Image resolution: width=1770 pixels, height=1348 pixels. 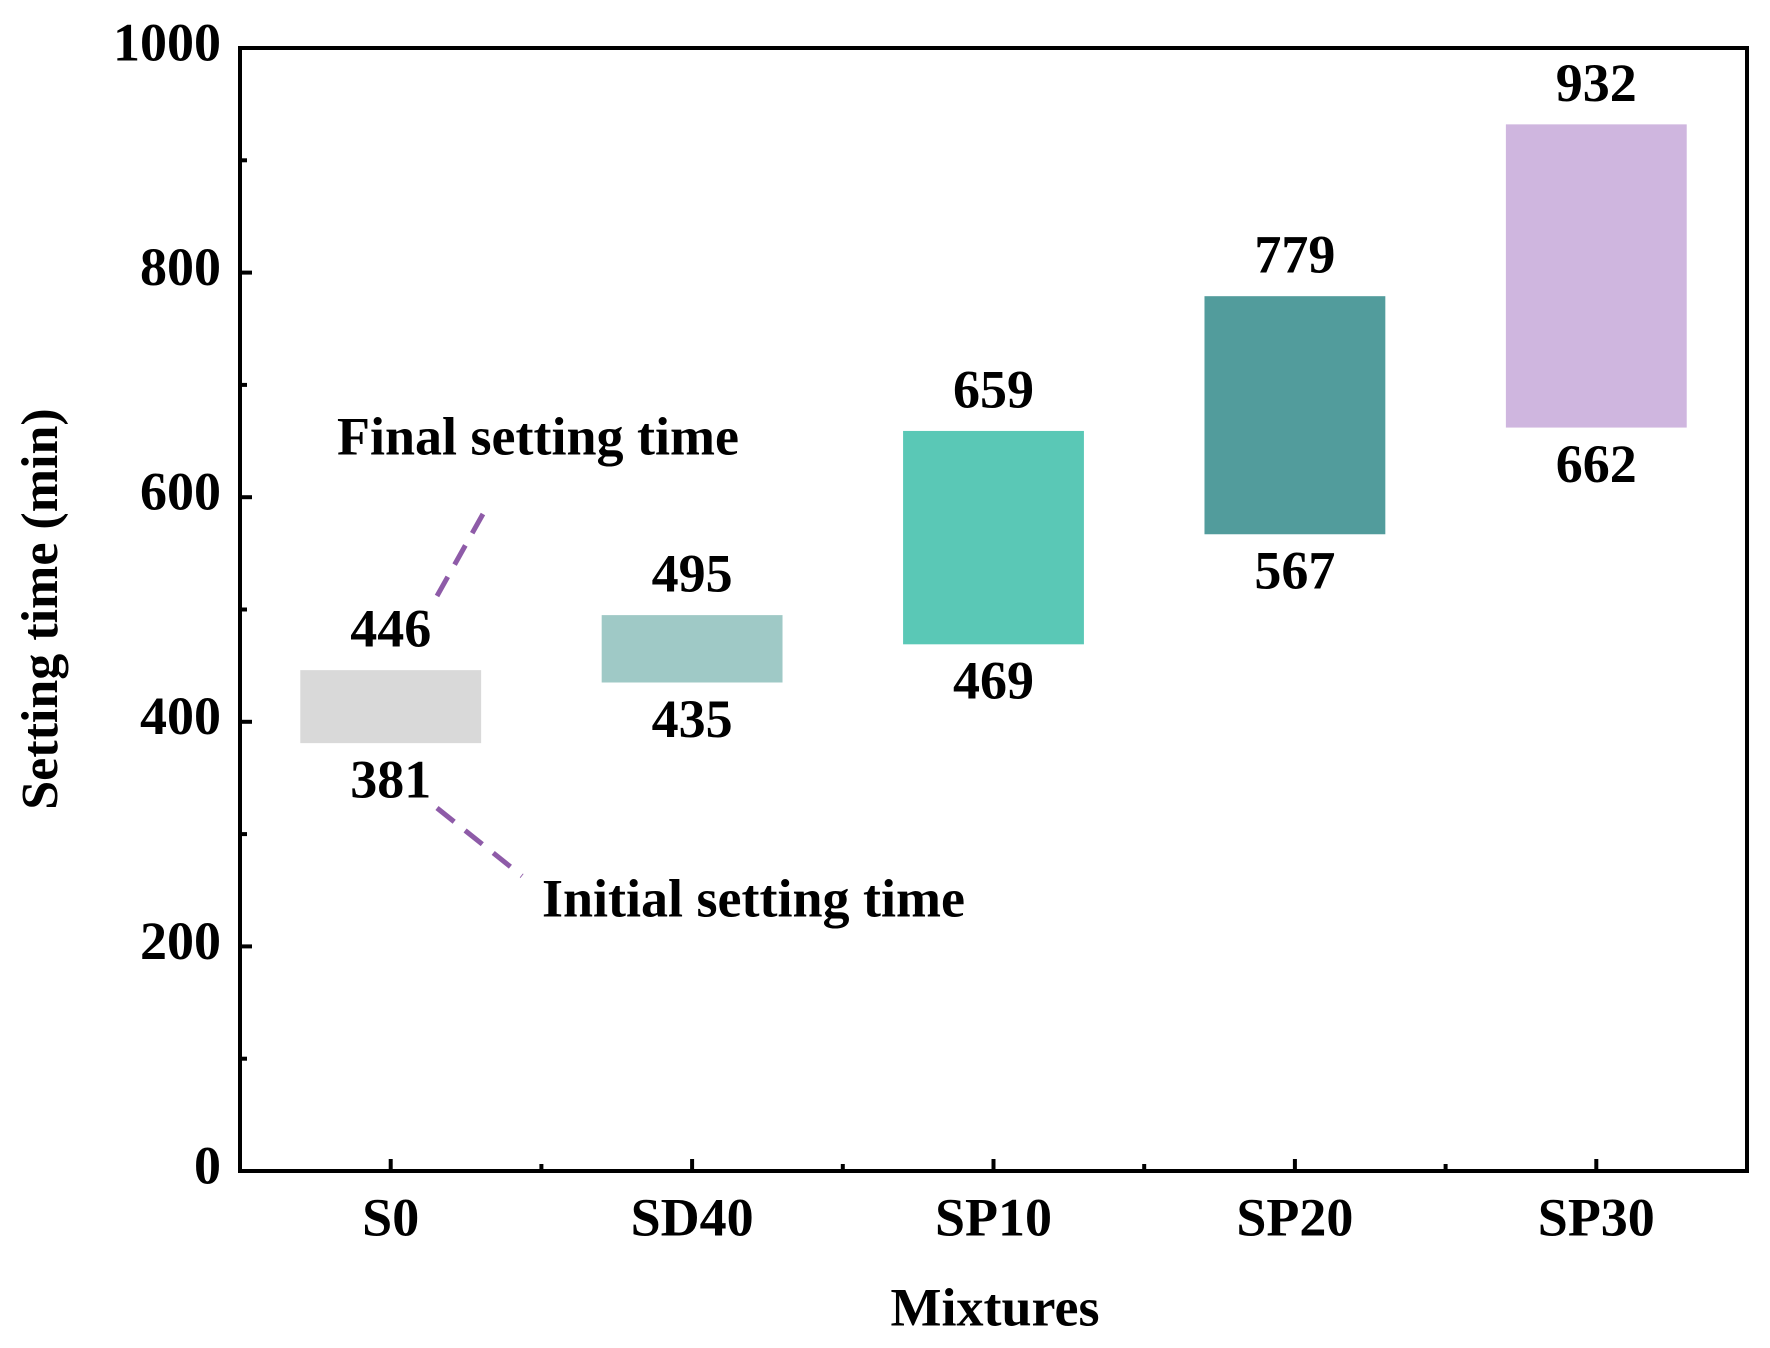 I want to click on value-label: 659, so click(x=993, y=389).